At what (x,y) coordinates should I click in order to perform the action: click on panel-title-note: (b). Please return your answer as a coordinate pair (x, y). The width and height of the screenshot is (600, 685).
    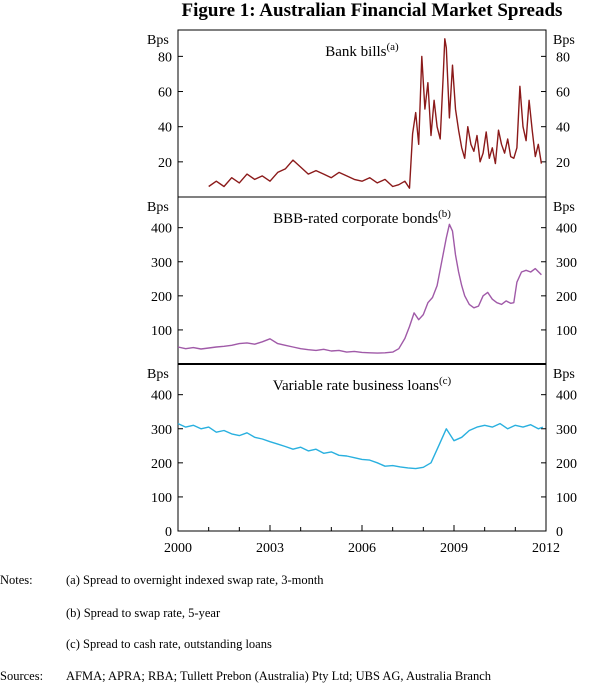
    Looking at the image, I should click on (444, 214).